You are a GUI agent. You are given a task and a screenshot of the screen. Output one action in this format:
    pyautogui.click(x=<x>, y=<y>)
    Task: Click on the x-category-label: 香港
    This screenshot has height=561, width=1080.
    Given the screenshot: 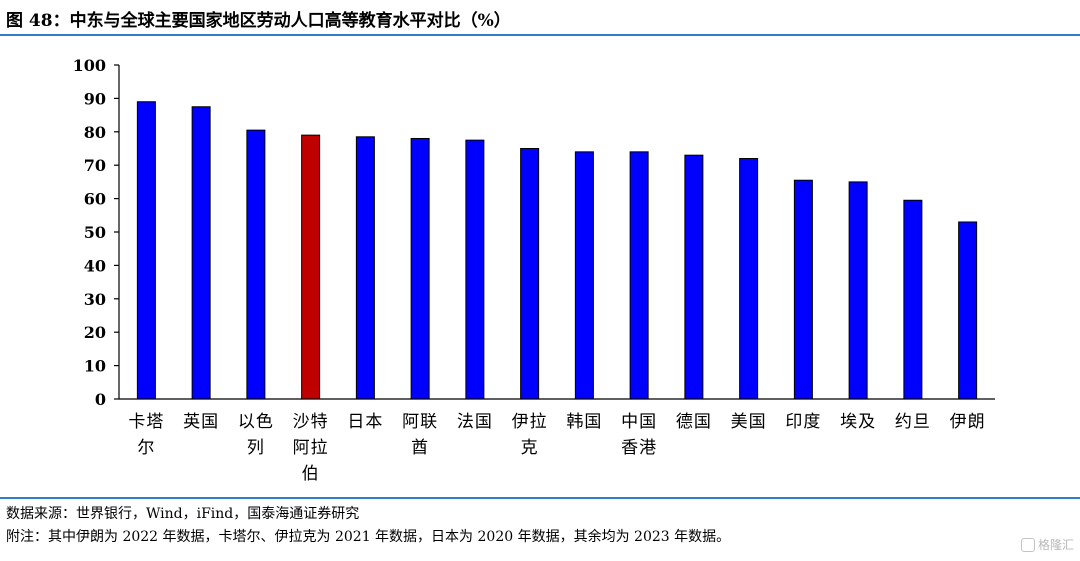 What is the action you would take?
    pyautogui.click(x=639, y=448)
    